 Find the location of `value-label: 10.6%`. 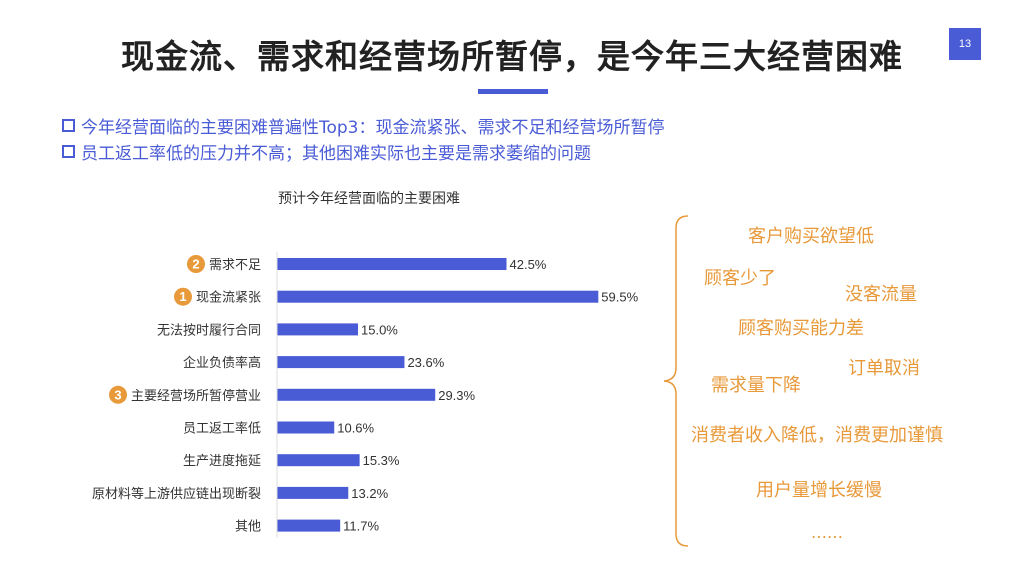

value-label: 10.6% is located at coordinates (355, 428).